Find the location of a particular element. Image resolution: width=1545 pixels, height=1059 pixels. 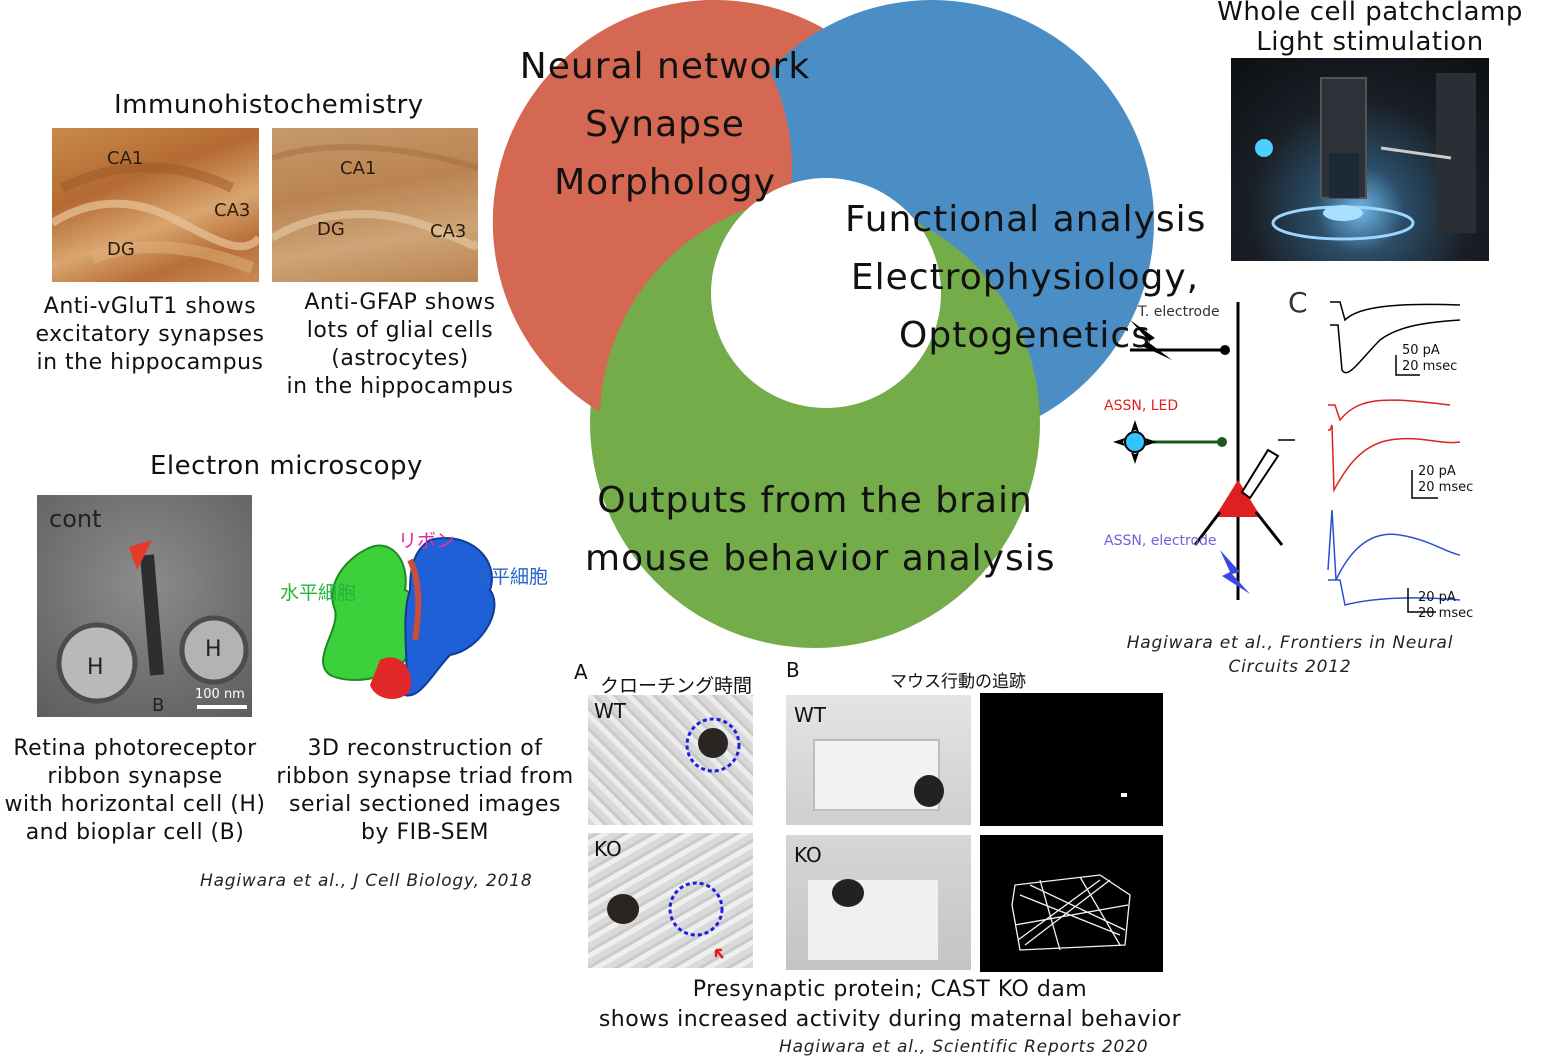

behavior-panel-a-title: クローチング時間 is located at coordinates (676, 686).